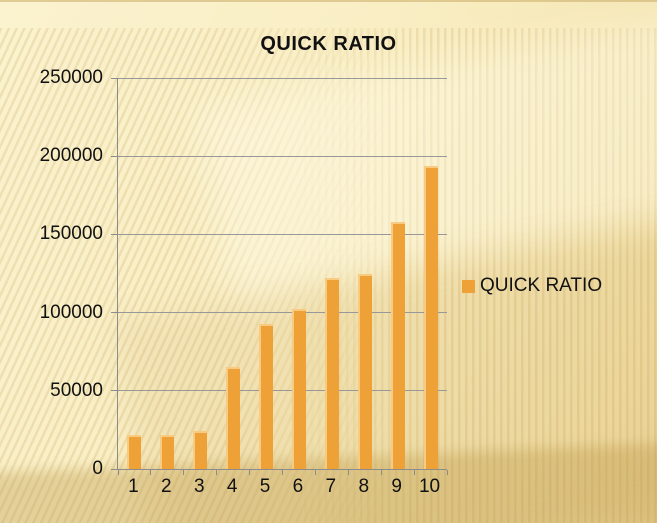 The width and height of the screenshot is (657, 523). I want to click on x-axis-label: 9, so click(396, 486).